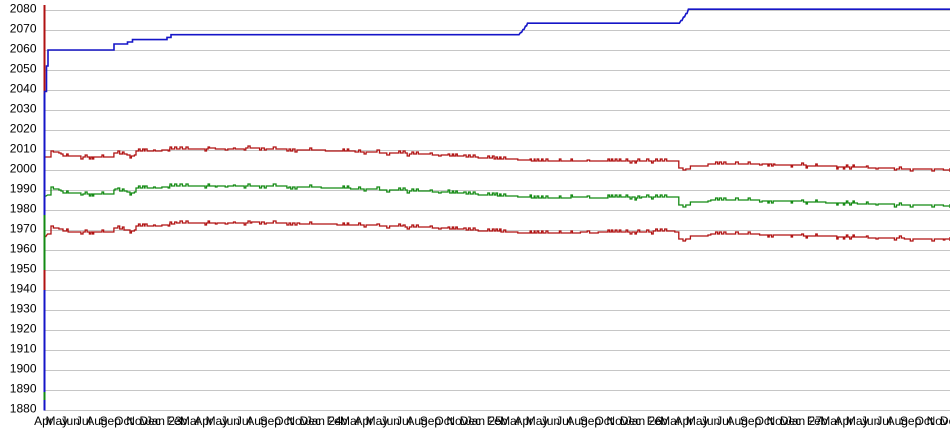  Describe the element at coordinates (23, 369) in the screenshot. I see `svg-text: 1900` at that location.